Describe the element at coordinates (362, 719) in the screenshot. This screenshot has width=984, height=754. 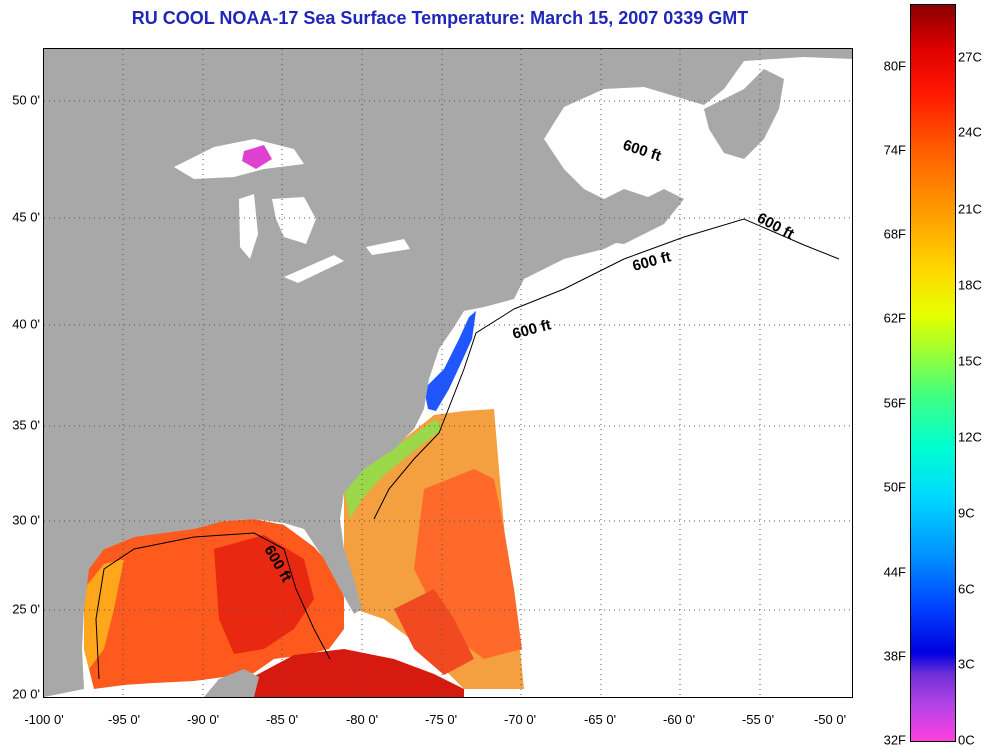
I see `x-tick-label: -80 0'` at that location.